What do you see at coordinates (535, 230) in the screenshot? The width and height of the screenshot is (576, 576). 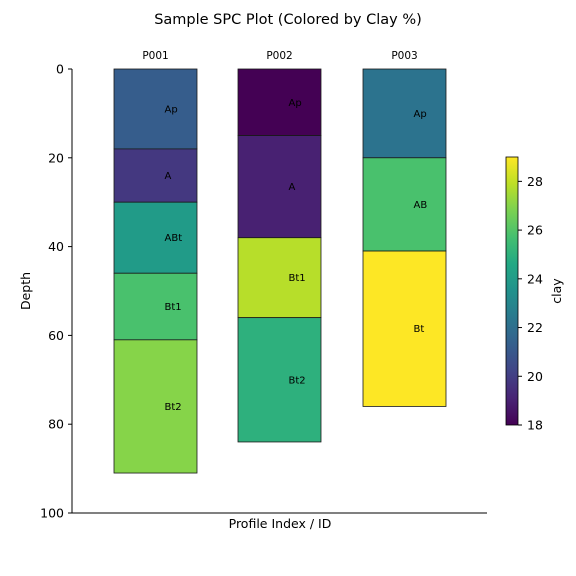 I see `colorbar-tick-label: 26` at bounding box center [535, 230].